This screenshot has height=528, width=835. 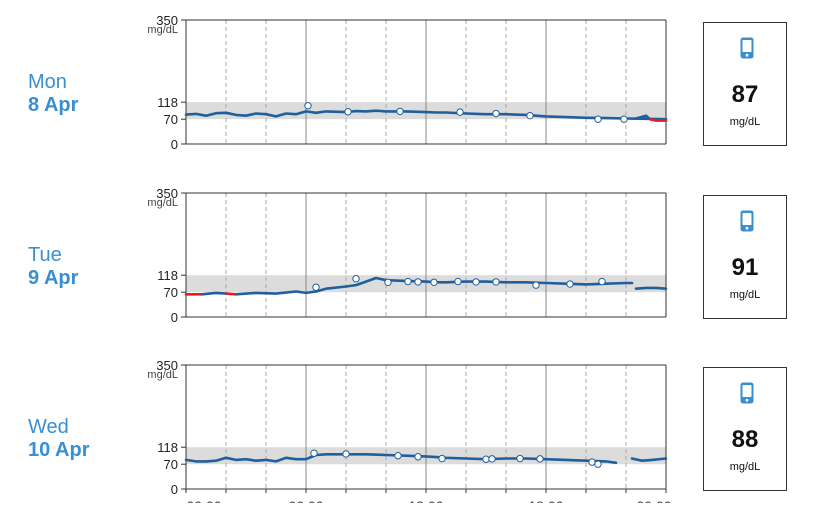 I want to click on day-date: 8 Apr, so click(x=53, y=105).